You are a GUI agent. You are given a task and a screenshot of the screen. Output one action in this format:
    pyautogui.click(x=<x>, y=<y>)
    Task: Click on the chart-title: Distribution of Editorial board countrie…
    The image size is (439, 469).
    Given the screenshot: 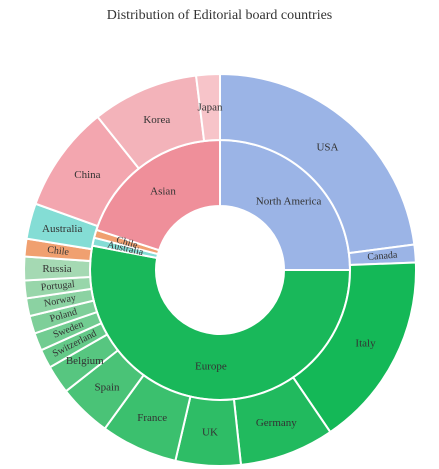 What is the action you would take?
    pyautogui.click(x=219, y=15)
    